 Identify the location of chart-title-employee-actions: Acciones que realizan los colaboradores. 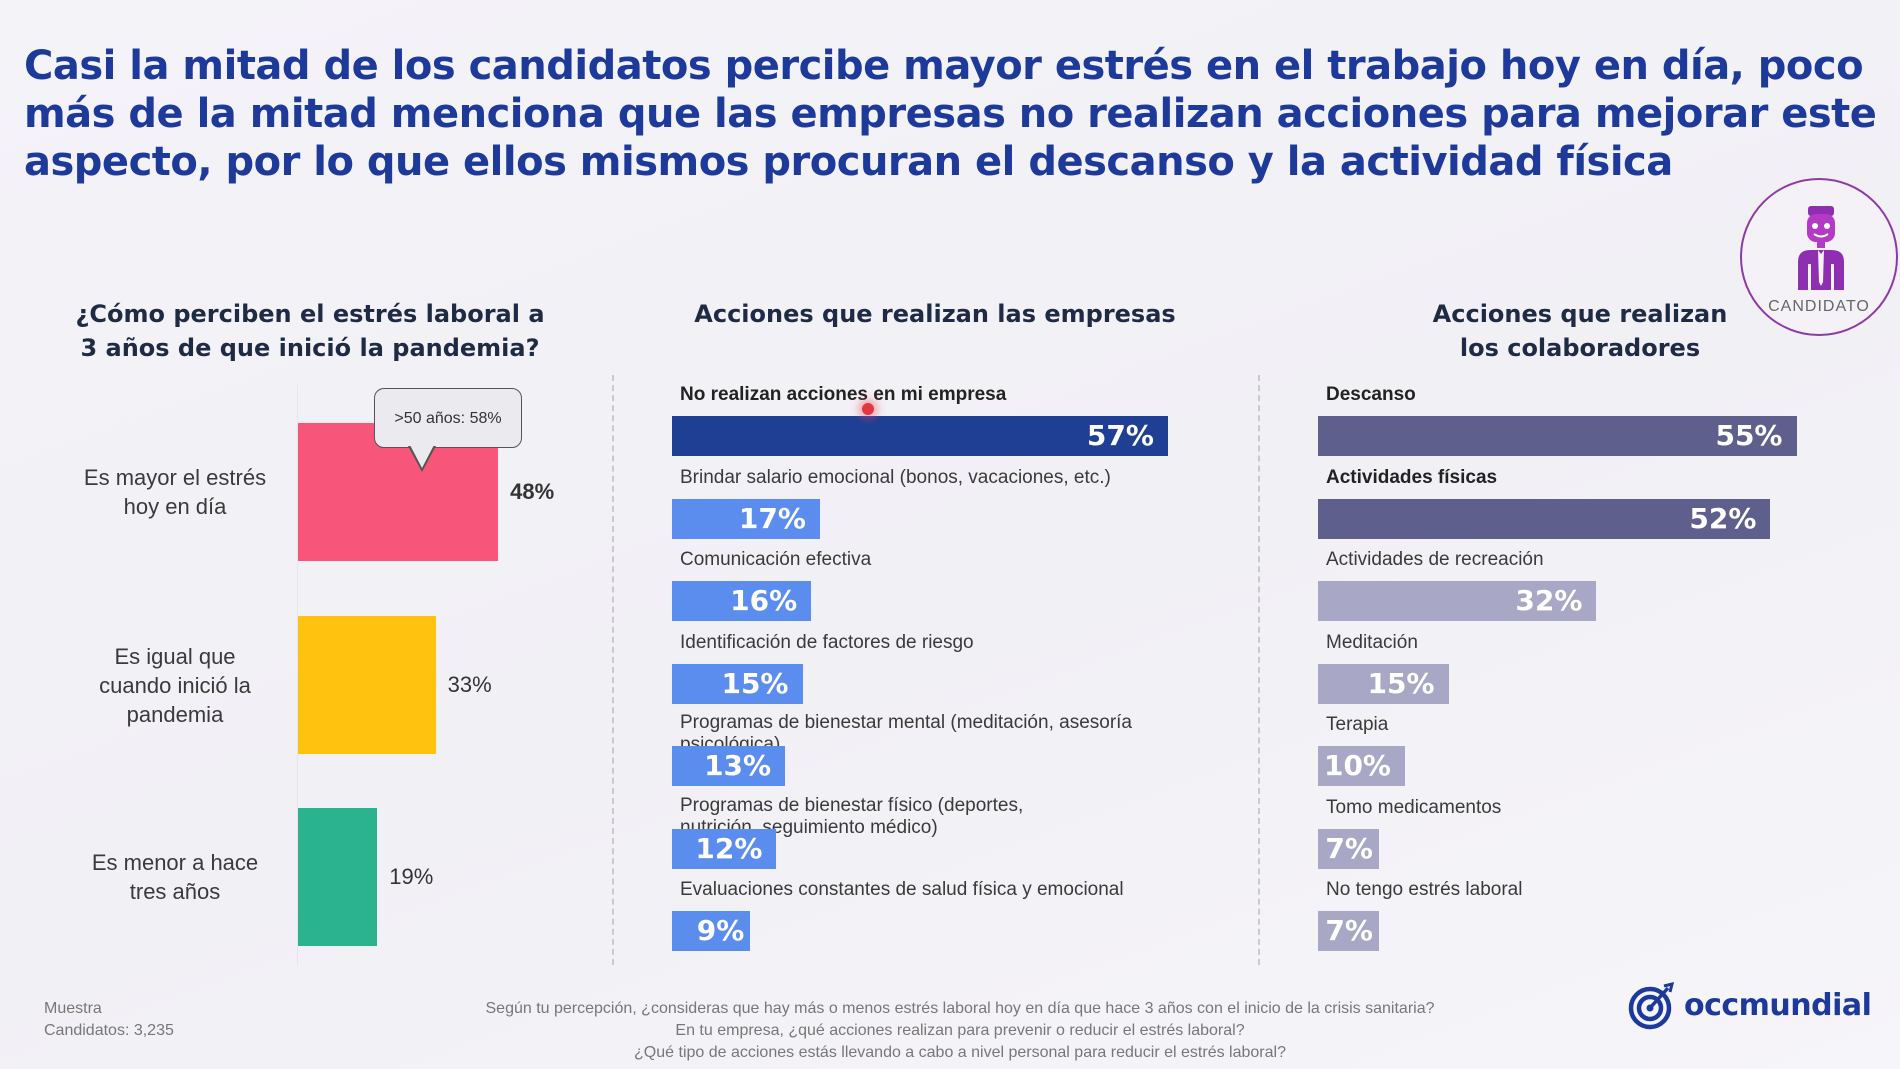
(1580, 331).